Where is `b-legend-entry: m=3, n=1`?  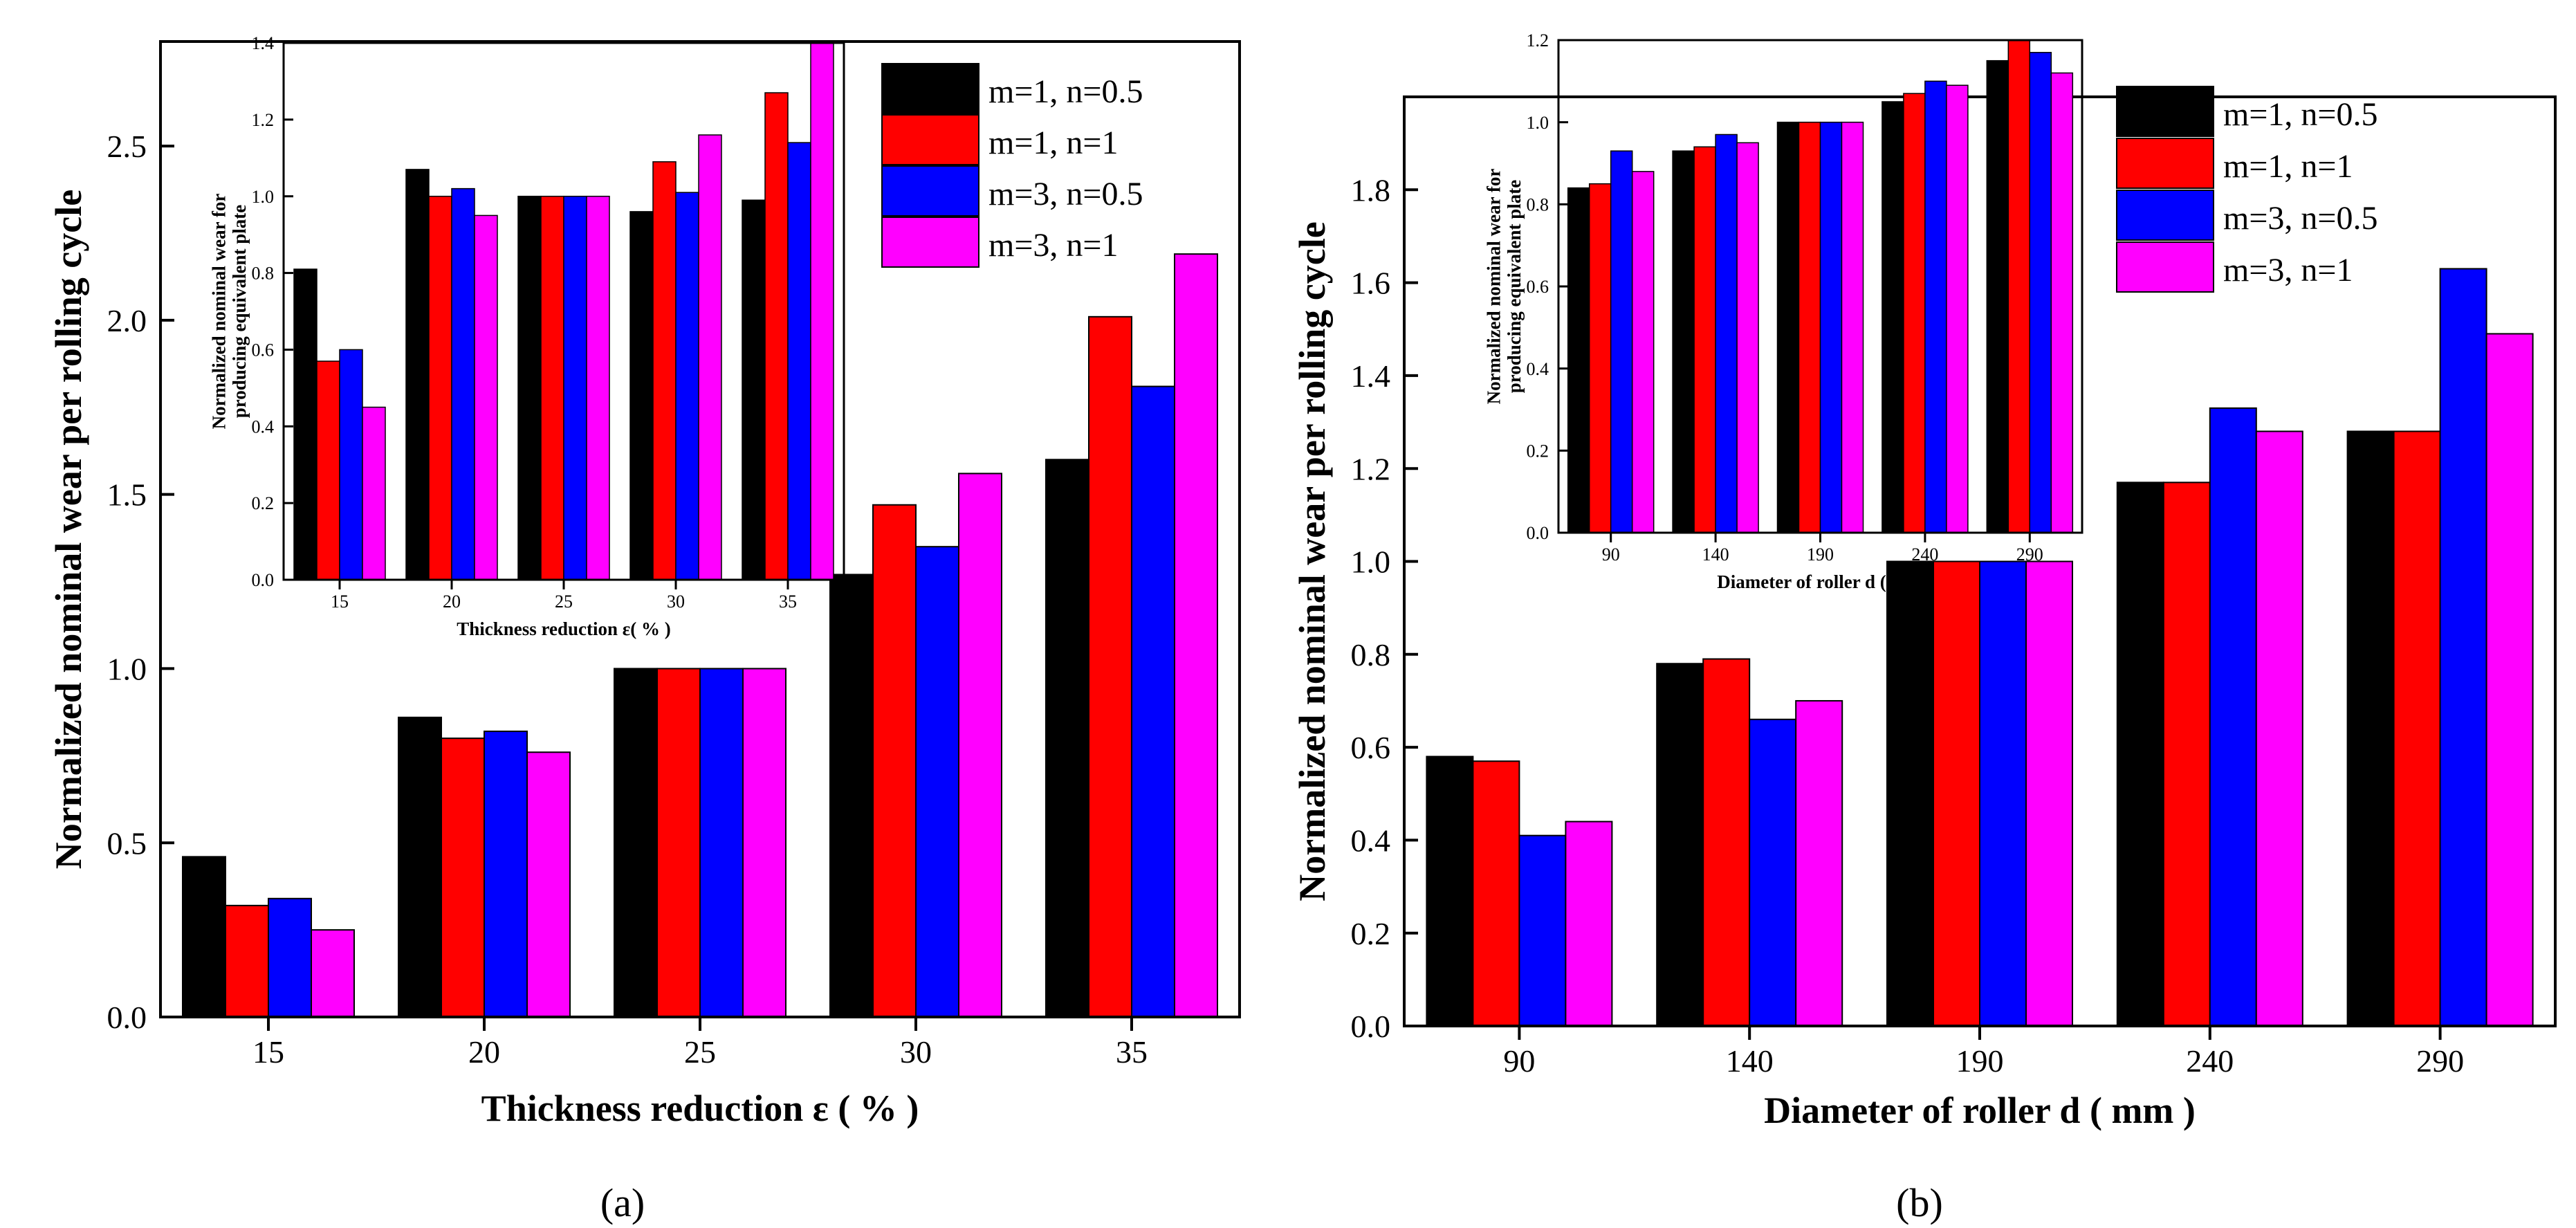
b-legend-entry: m=3, n=1 is located at coordinates (2288, 270).